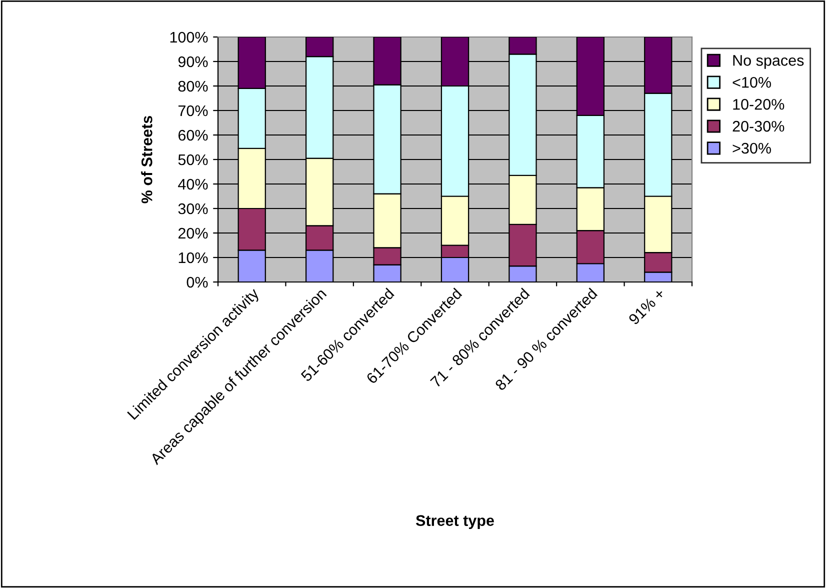  What do you see at coordinates (193, 135) in the screenshot?
I see `y-tick-label: 60%` at bounding box center [193, 135].